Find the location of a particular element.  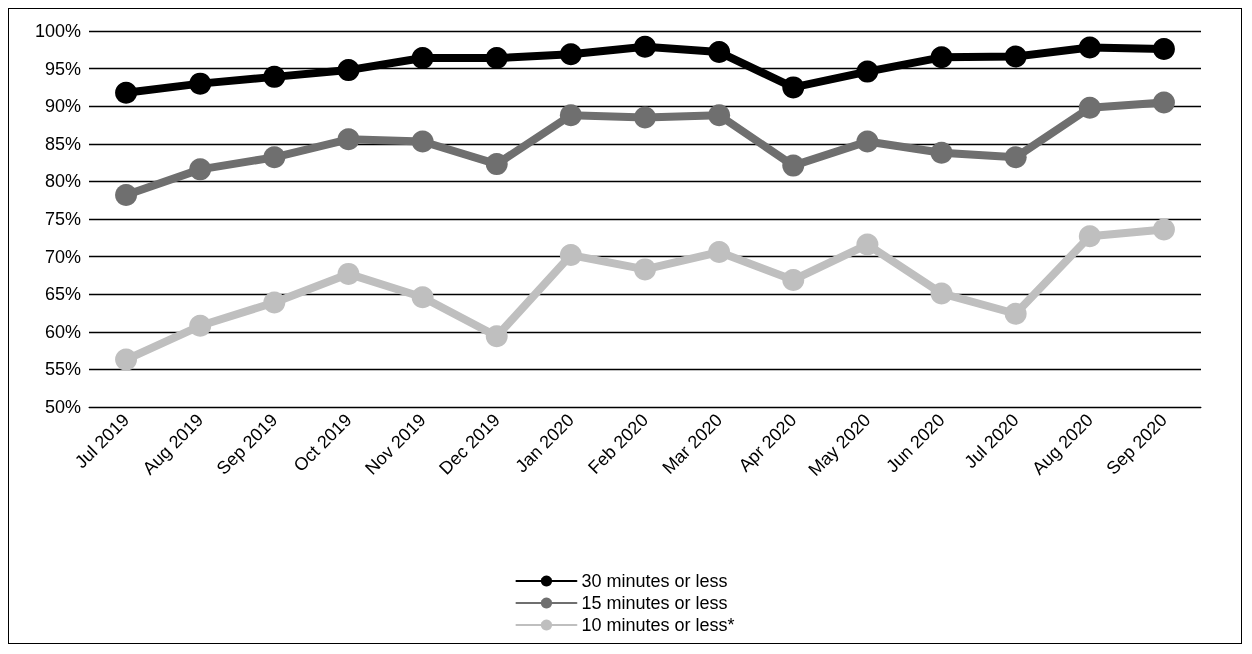

y-tick-label: 70% is located at coordinates (62, 256).